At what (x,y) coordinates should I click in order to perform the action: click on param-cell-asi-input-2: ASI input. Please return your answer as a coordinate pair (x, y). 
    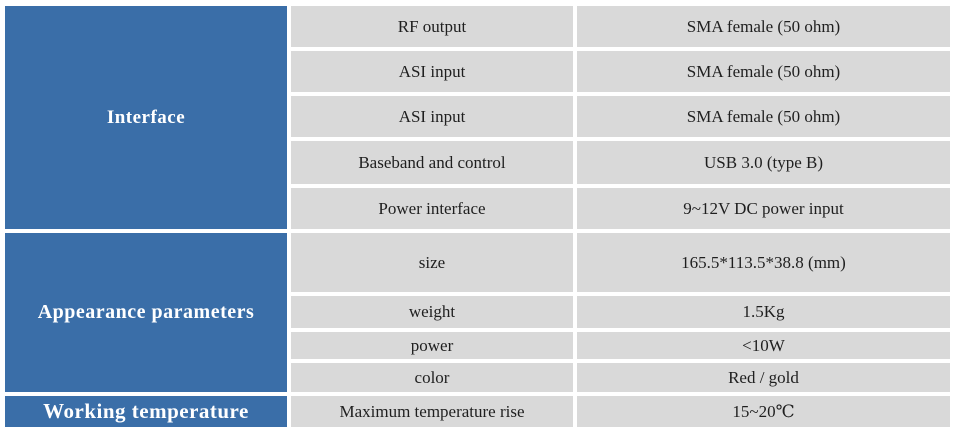
    Looking at the image, I should click on (432, 116).